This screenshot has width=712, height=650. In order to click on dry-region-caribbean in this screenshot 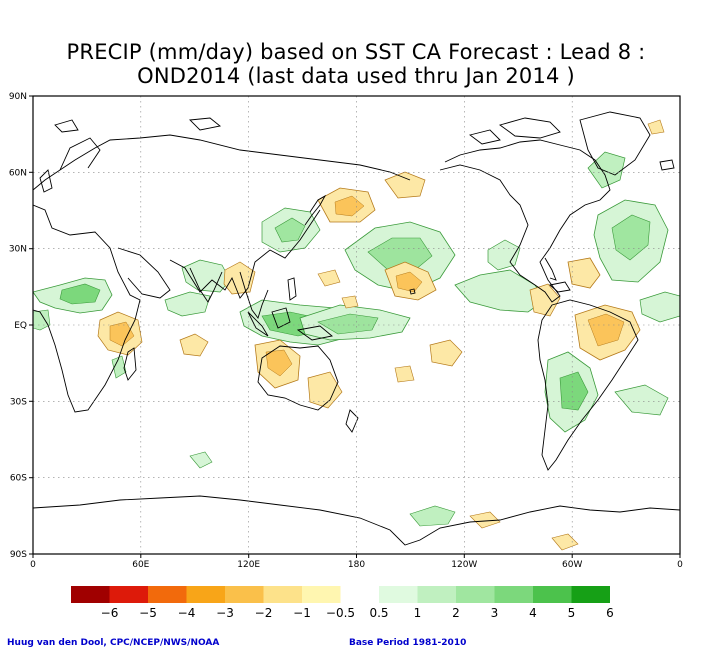, I will do `click(545, 300)`.